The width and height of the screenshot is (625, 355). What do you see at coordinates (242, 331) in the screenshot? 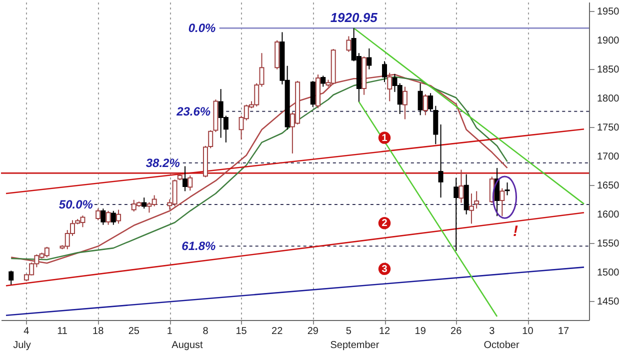
I see `x-tick-label: 15` at bounding box center [242, 331].